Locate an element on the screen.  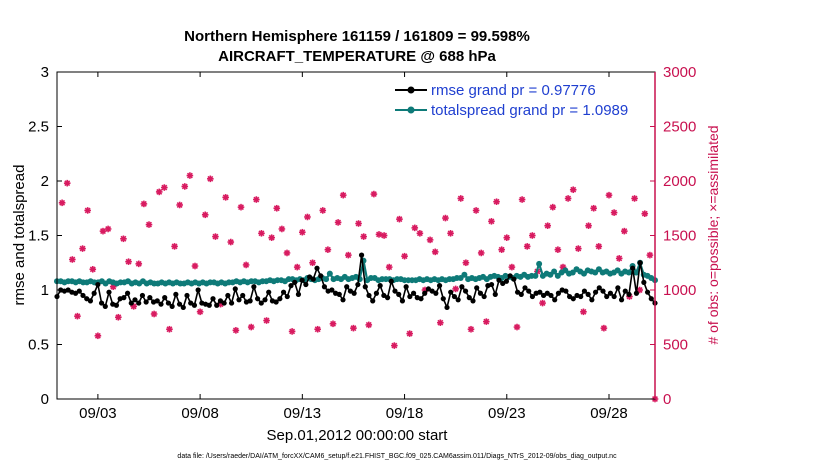
y-tick-label: 0.5 is located at coordinates (38, 345).